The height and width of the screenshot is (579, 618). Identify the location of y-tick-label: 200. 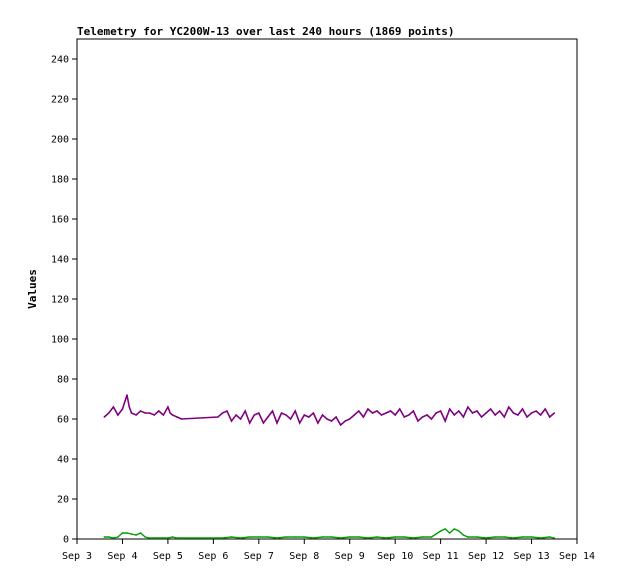
(60, 140).